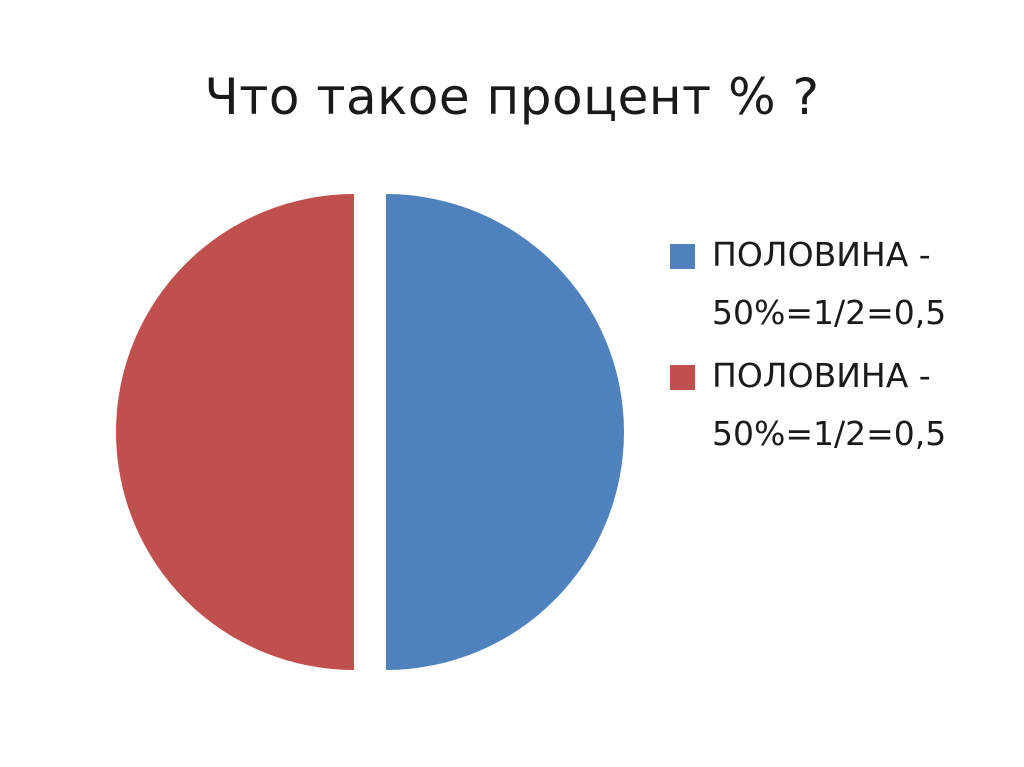 Image resolution: width=1024 pixels, height=767 pixels. Describe the element at coordinates (682, 256) in the screenshot. I see `legend-swatch-blue` at that location.